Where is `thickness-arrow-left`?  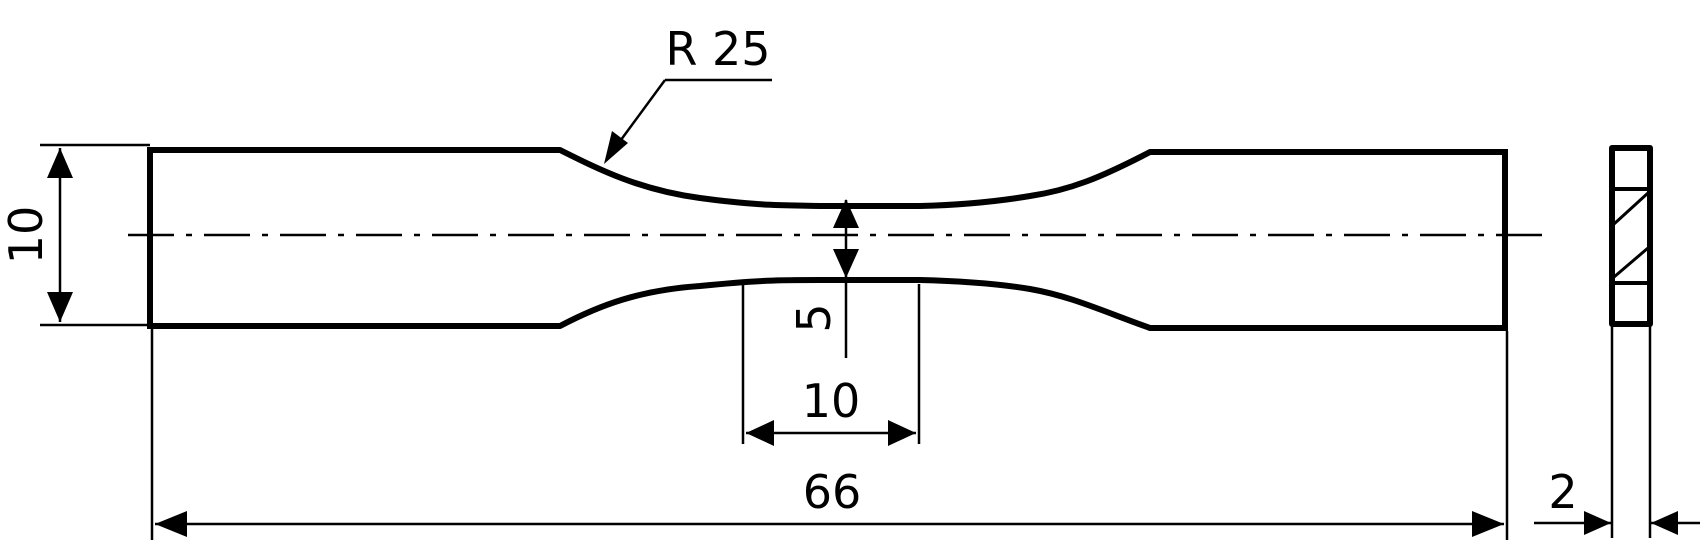
thickness-arrow-left is located at coordinates (1597, 523).